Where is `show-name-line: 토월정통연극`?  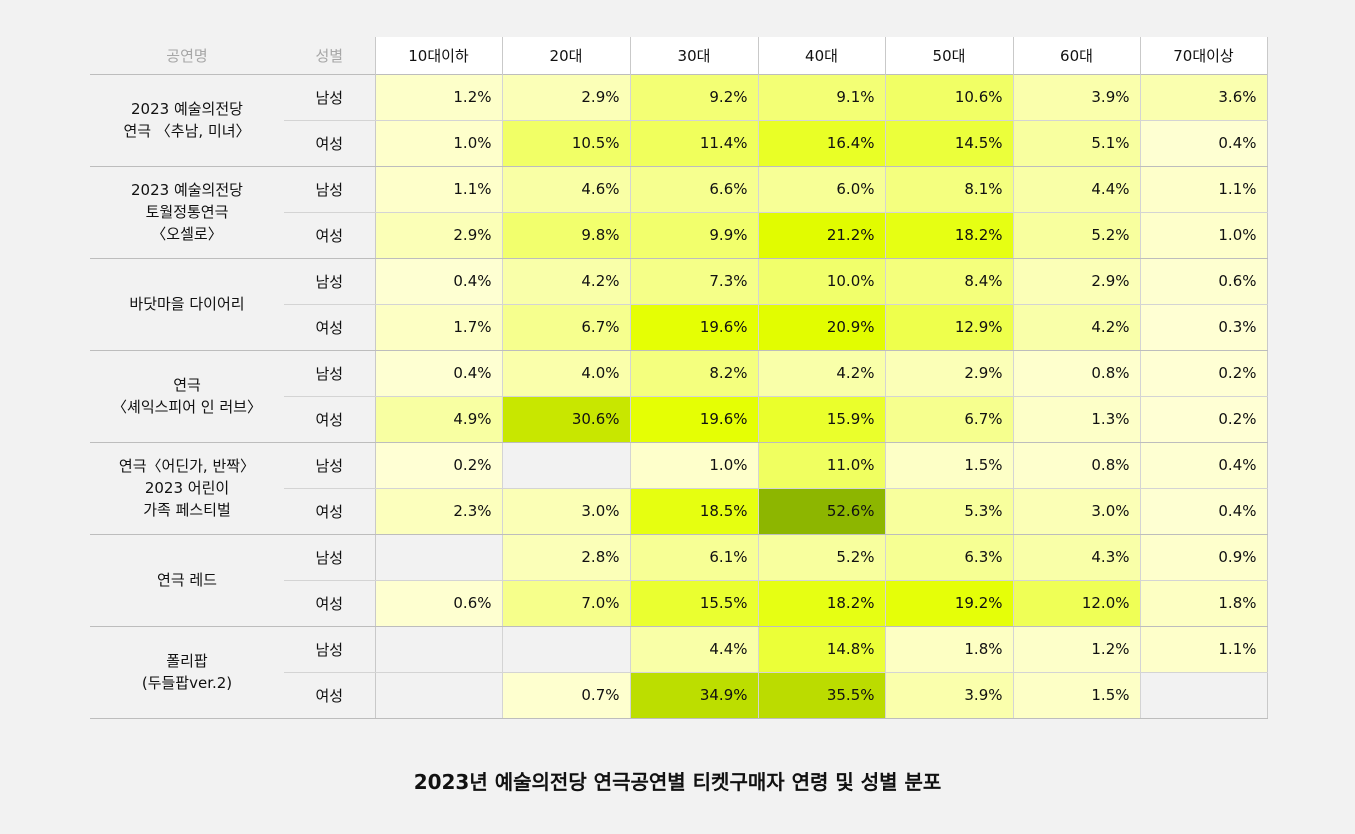 show-name-line: 토월정통연극 is located at coordinates (187, 212).